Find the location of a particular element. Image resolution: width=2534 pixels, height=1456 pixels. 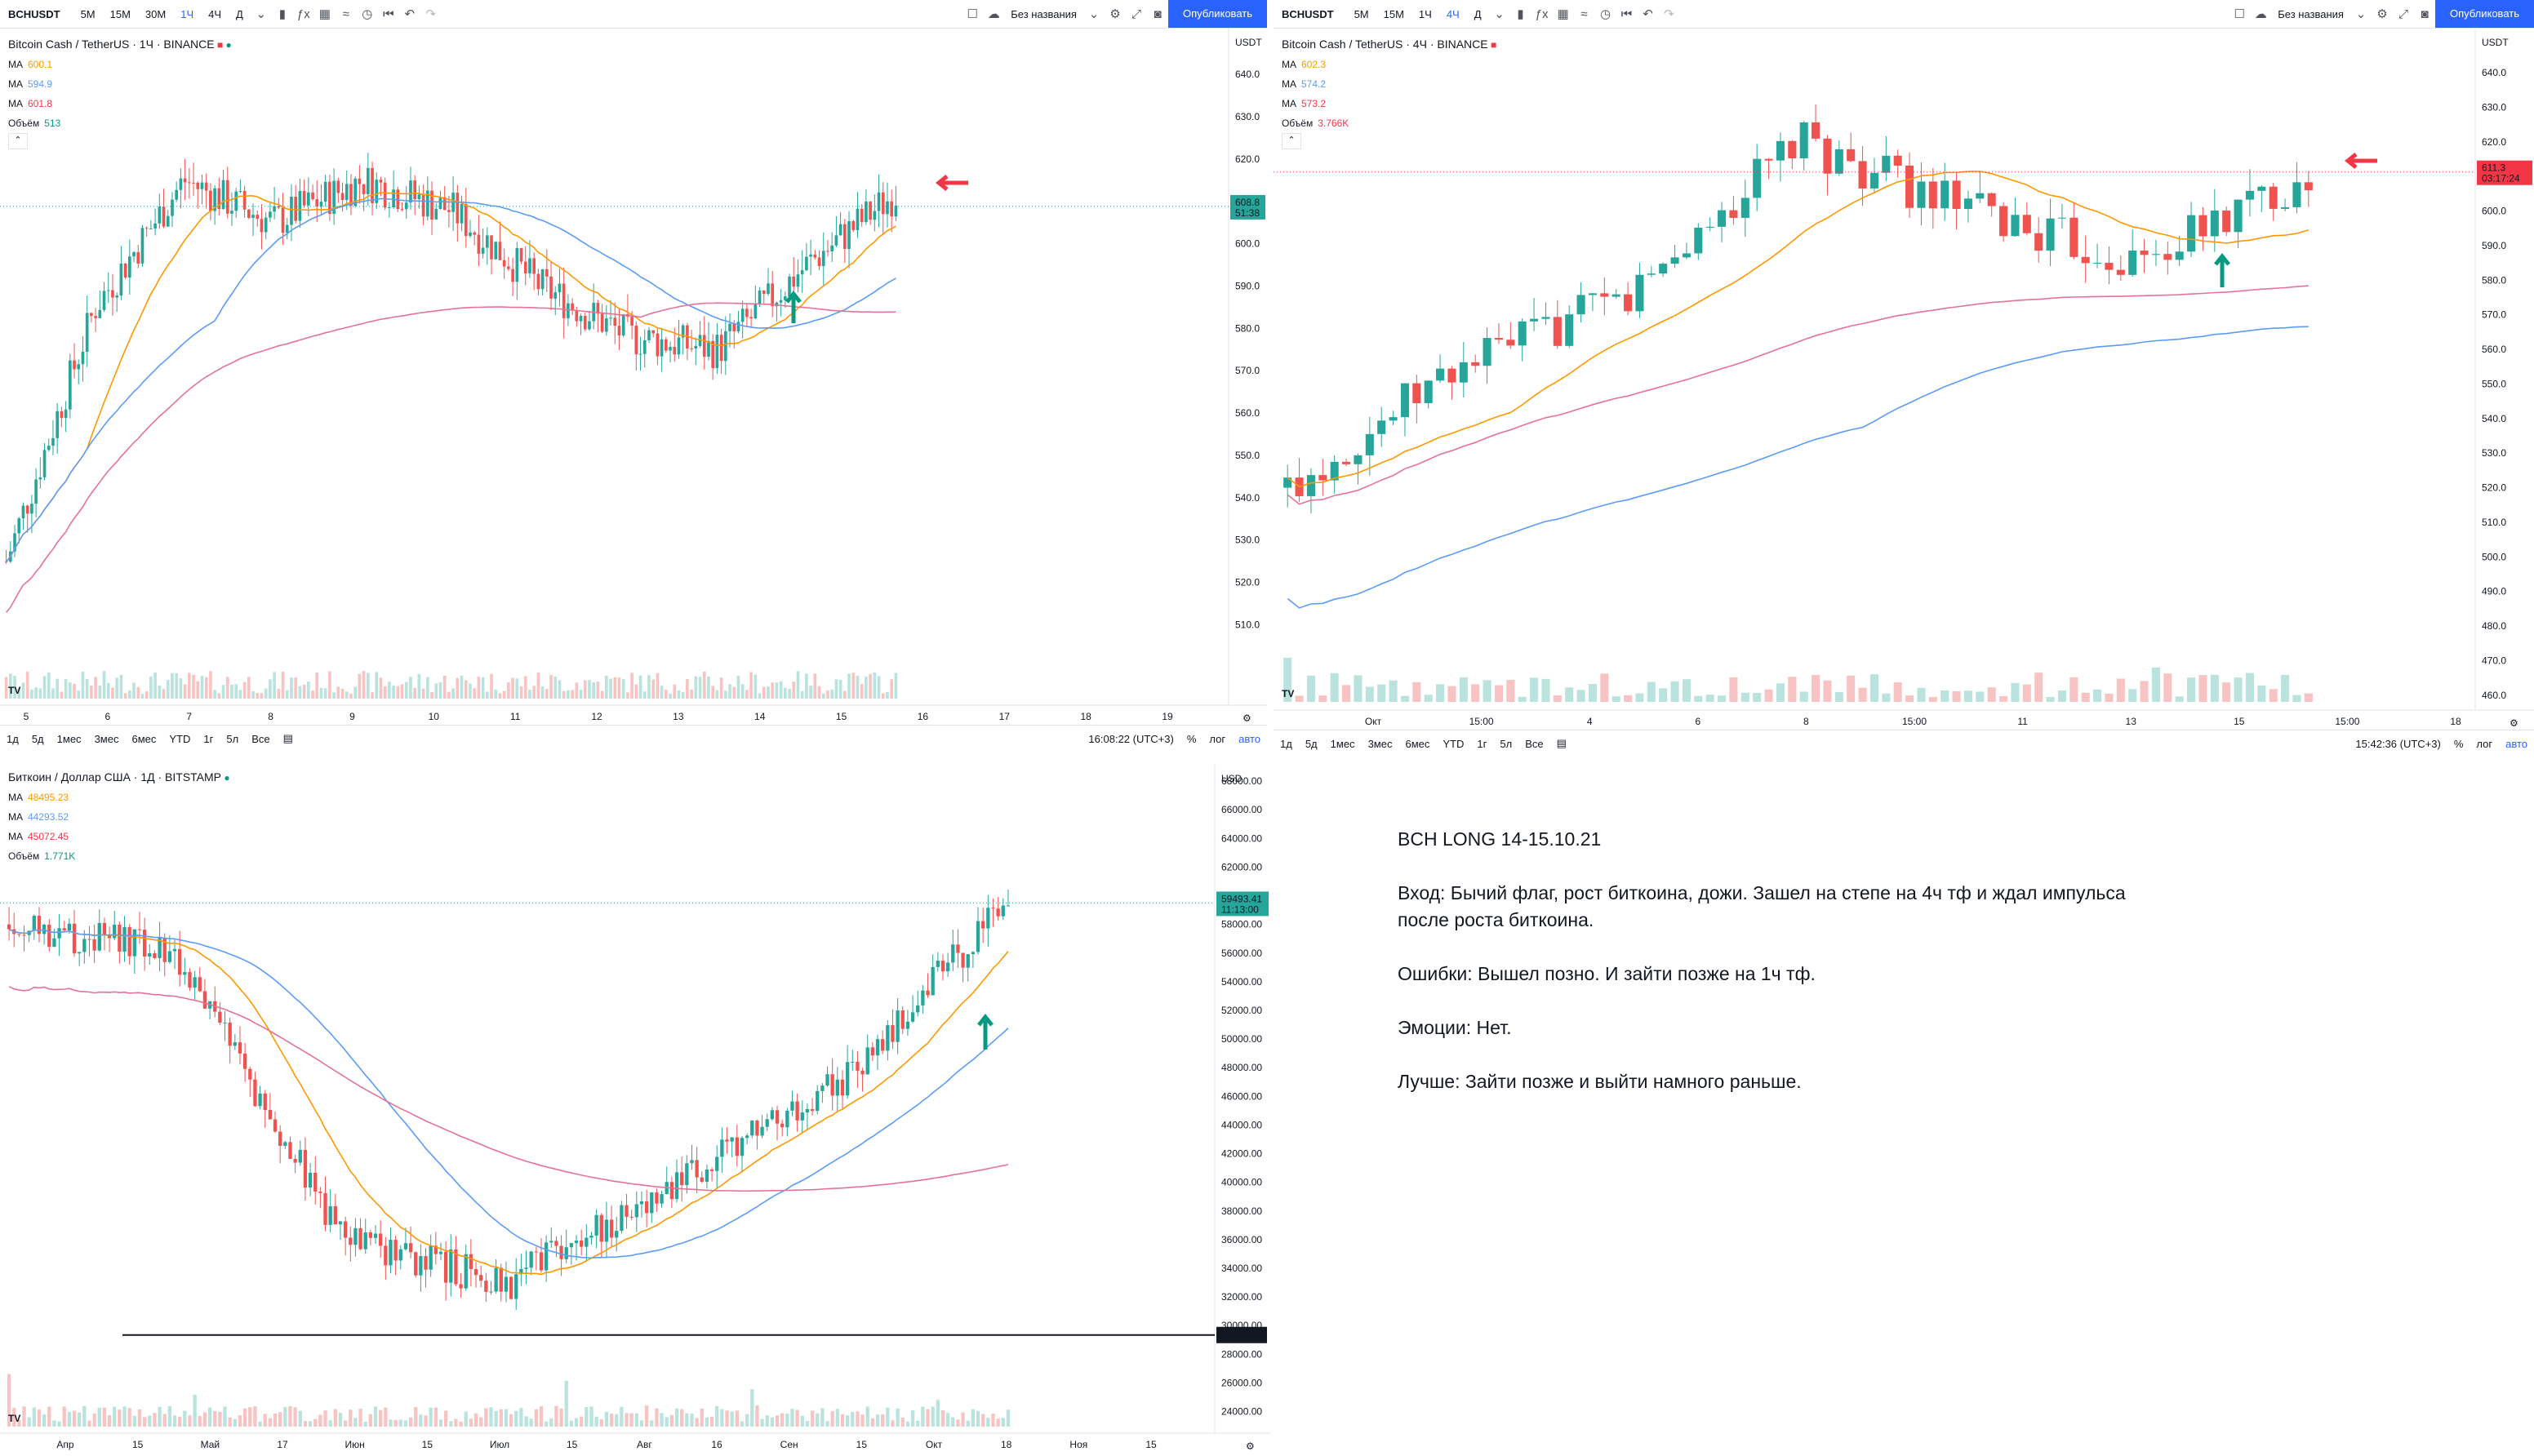

time-tick-label: Апр is located at coordinates (65, 1445).